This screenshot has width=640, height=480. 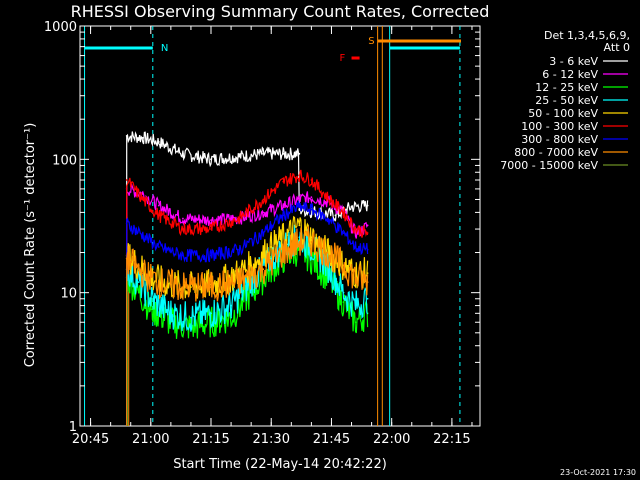 I want to click on legend-label: 12 - 25 keV, so click(x=566, y=87).